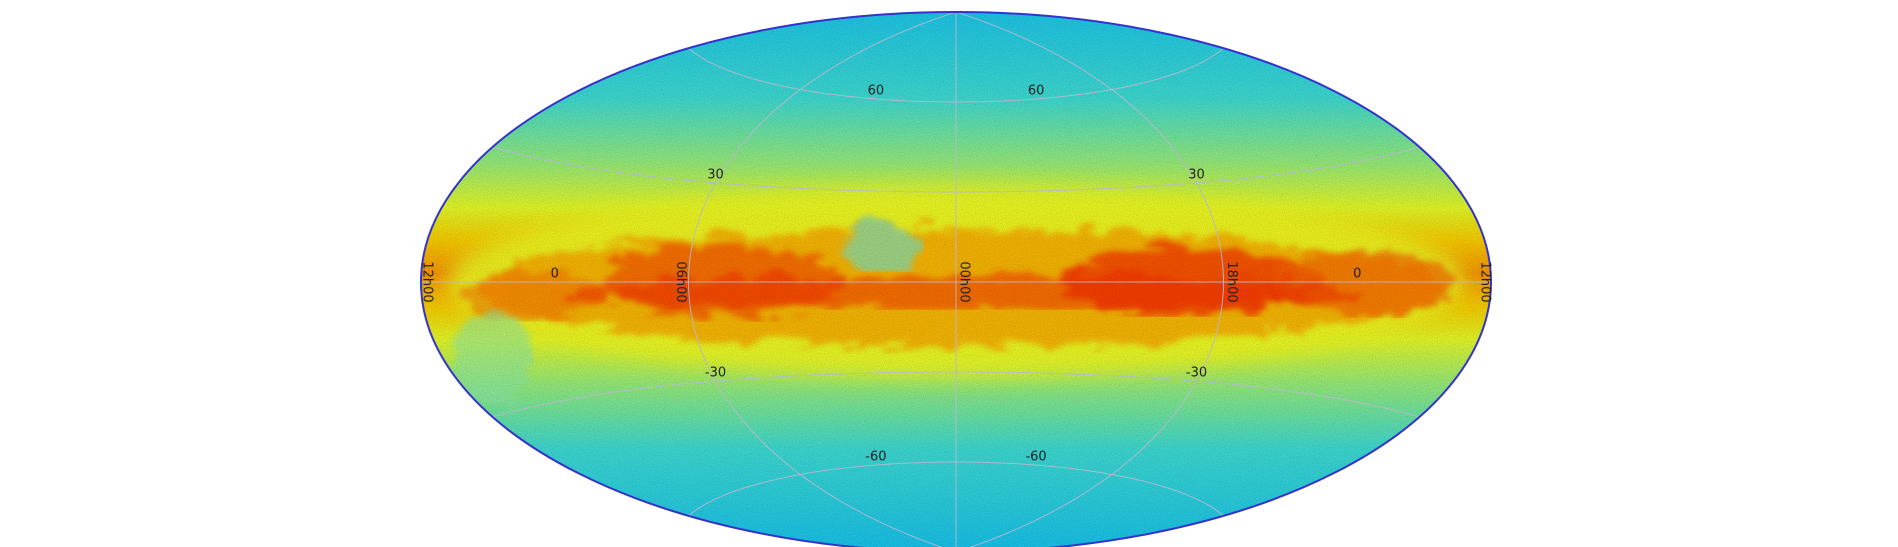  Describe the element at coordinates (1231, 281) in the screenshot. I see `longitude-label: 18h00` at that location.